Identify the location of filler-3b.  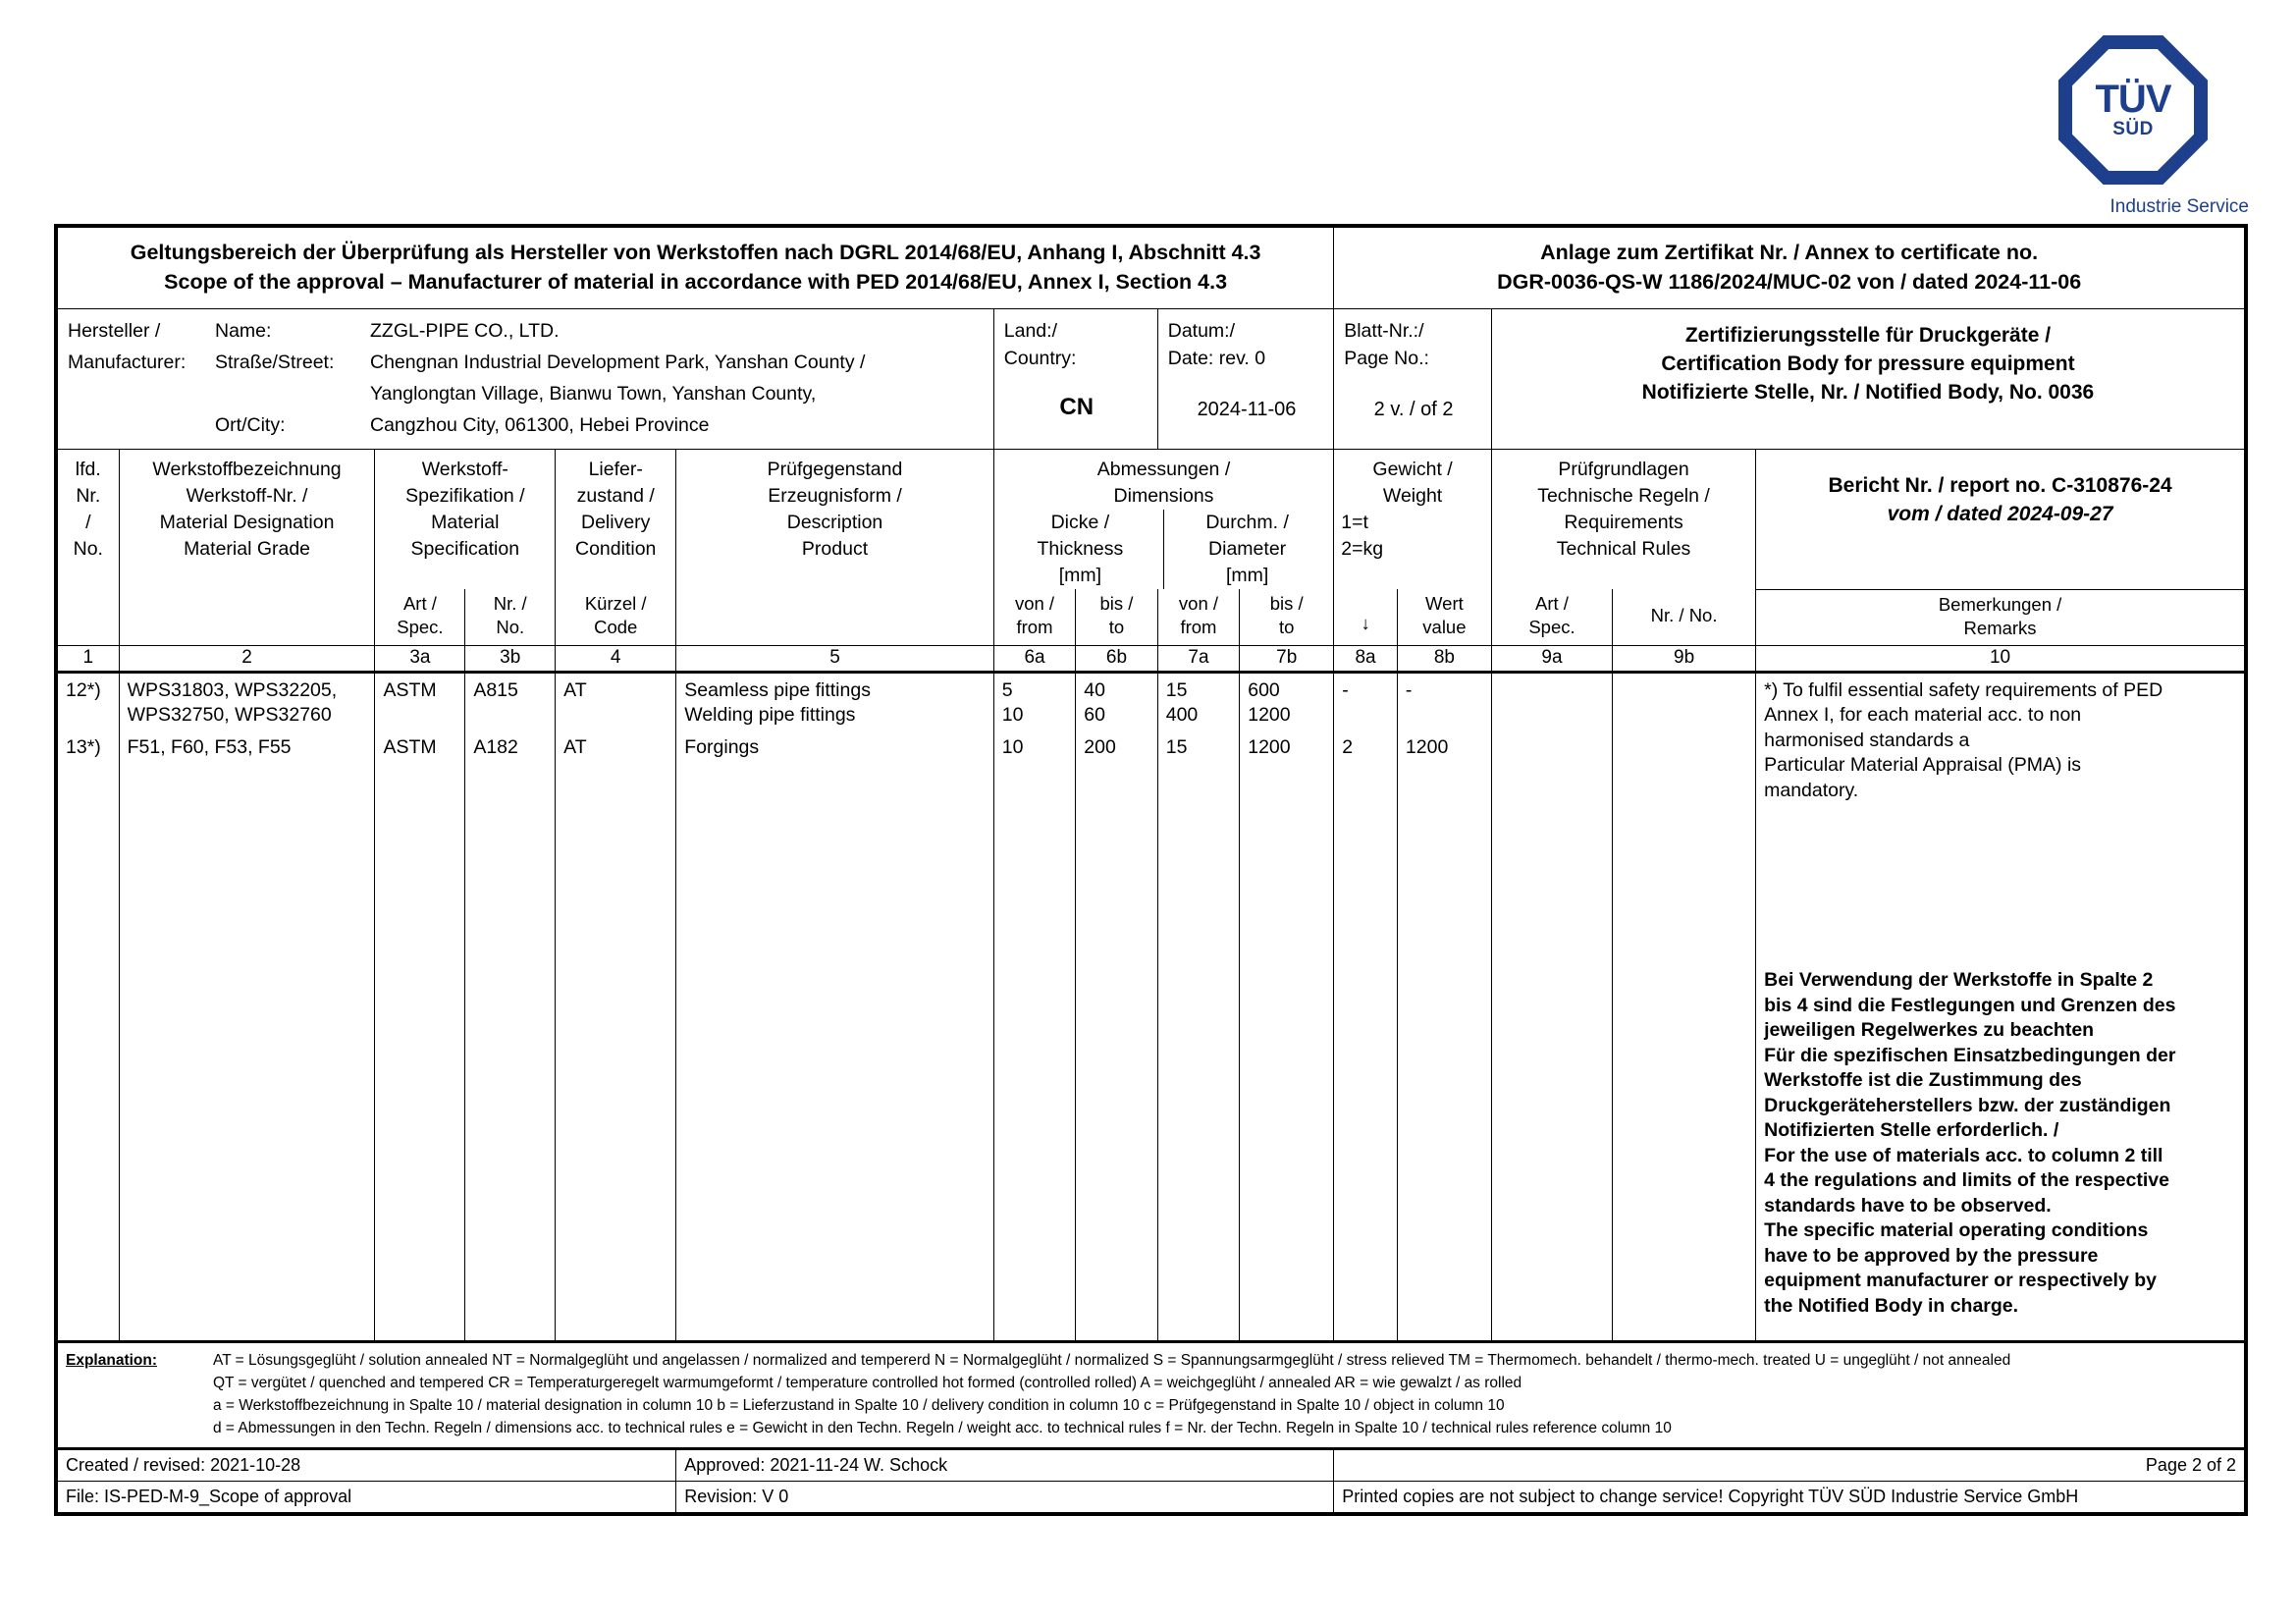
(510, 1052).